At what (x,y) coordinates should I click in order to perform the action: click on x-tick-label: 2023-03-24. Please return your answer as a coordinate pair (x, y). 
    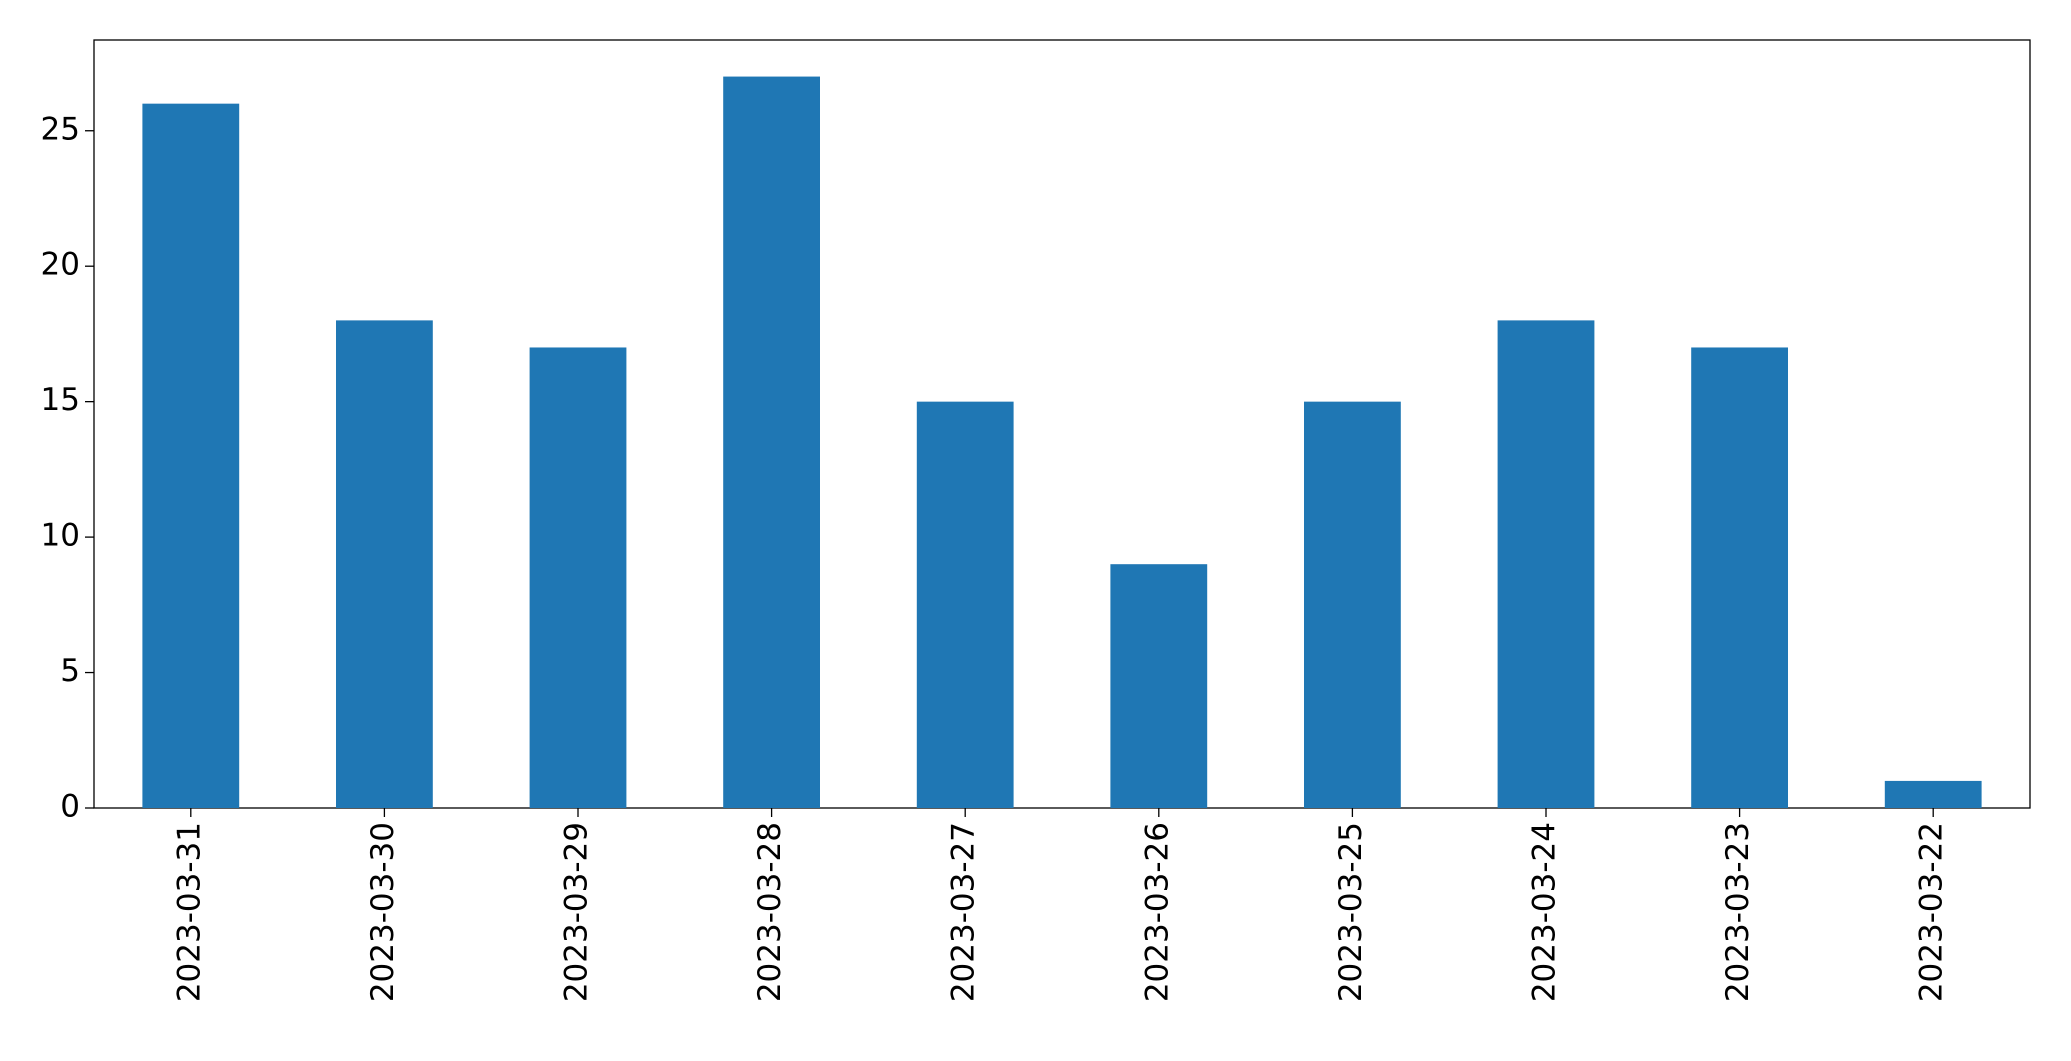
    Looking at the image, I should click on (1545, 912).